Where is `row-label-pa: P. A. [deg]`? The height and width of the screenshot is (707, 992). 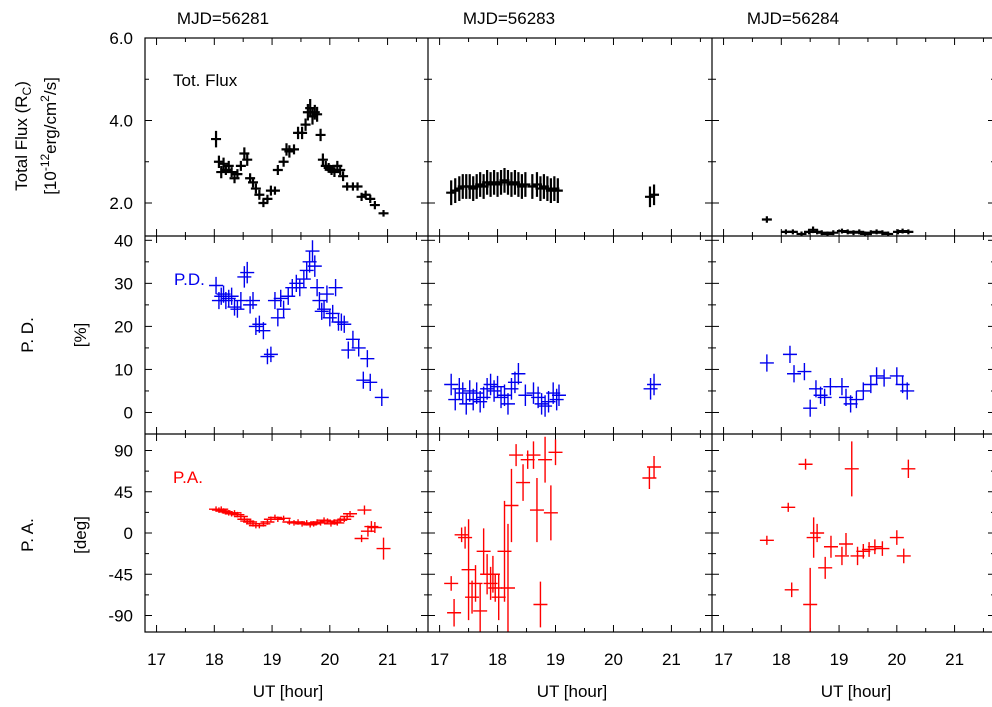 row-label-pa: P. A. [deg] is located at coordinates (54, 535).